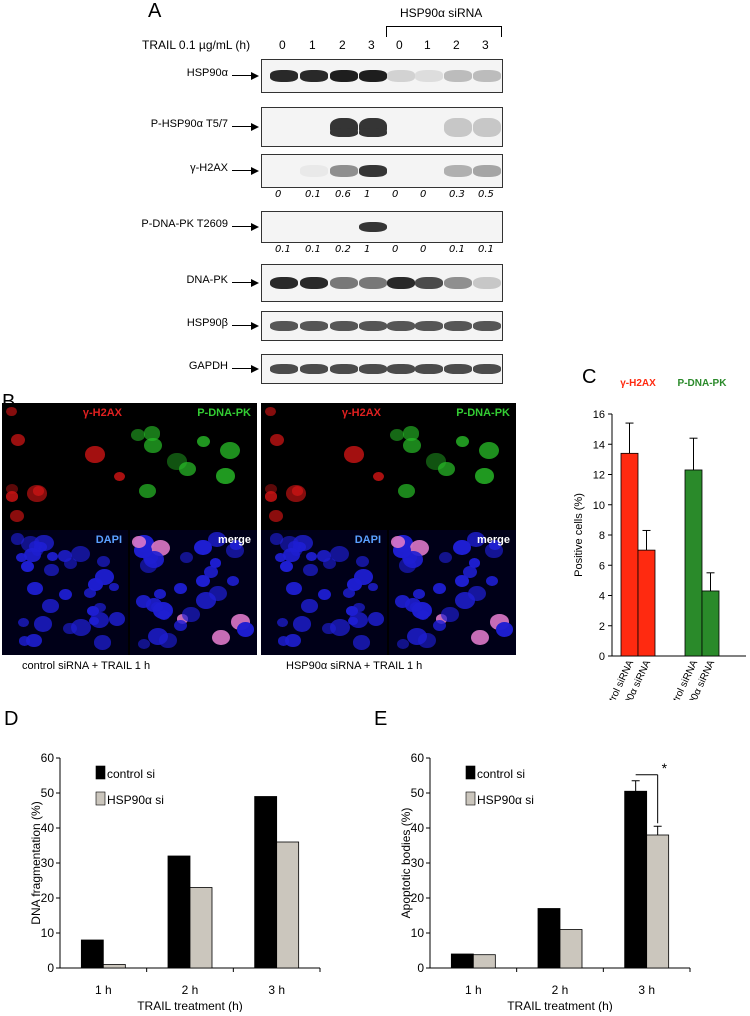 The height and width of the screenshot is (1016, 750). What do you see at coordinates (473, 990) in the screenshot?
I see `x-tick-label: 1 h` at bounding box center [473, 990].